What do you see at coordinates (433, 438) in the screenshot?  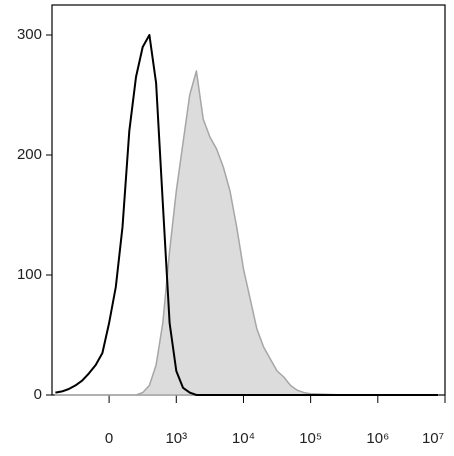 I see `x-tick-label: 10⁷` at bounding box center [433, 438].